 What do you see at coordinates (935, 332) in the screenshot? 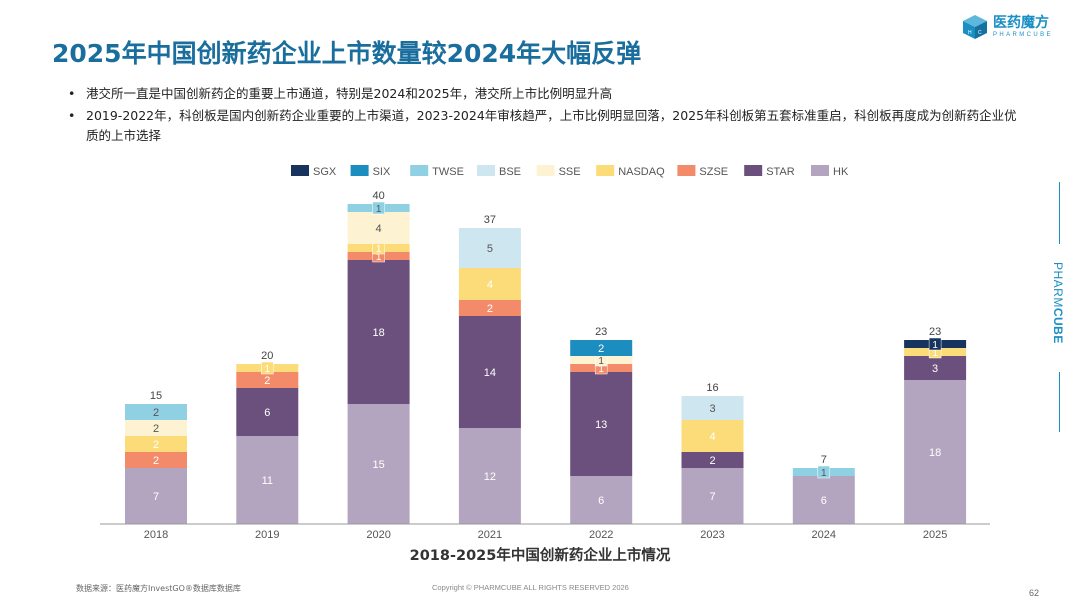
I see `total-label: 23` at bounding box center [935, 332].